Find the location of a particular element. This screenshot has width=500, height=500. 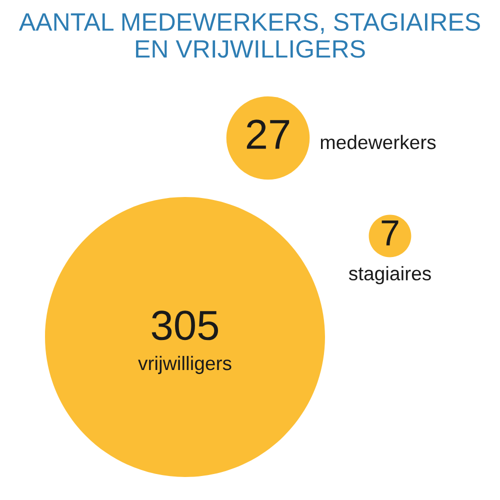

category-label: stagiaires is located at coordinates (389, 275).